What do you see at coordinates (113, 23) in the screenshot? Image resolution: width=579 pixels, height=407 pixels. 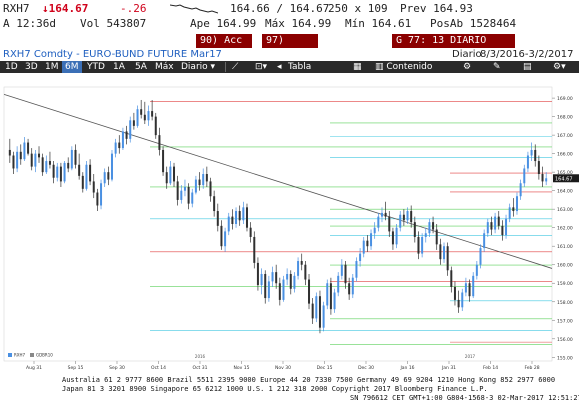 I see `quote-volume: Vol 543807` at bounding box center [113, 23].